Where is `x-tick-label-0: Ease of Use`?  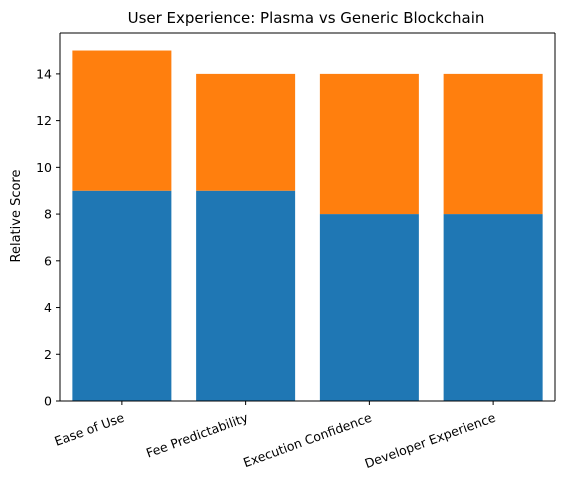
x-tick-label-0: Ease of Use is located at coordinates (89, 429).